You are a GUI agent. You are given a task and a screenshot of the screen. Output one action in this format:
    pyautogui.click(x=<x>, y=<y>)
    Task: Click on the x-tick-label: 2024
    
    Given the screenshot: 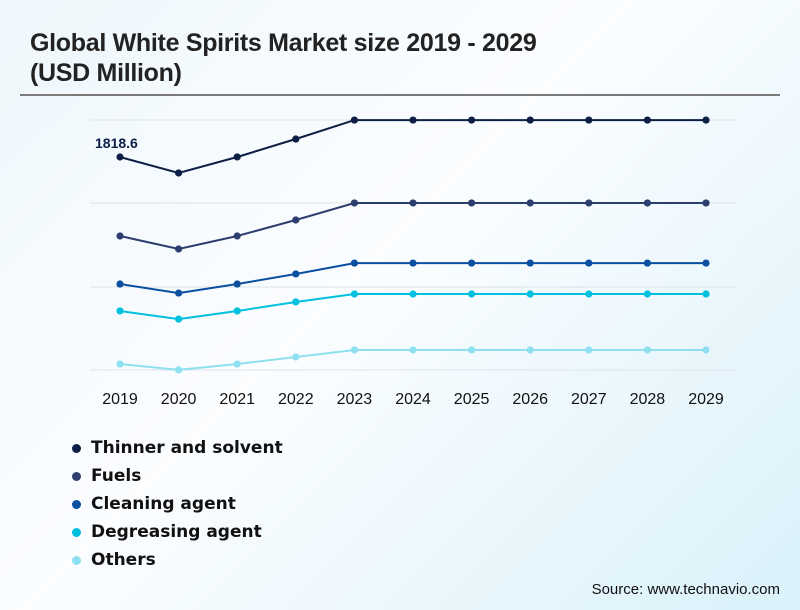 What is the action you would take?
    pyautogui.click(x=413, y=399)
    